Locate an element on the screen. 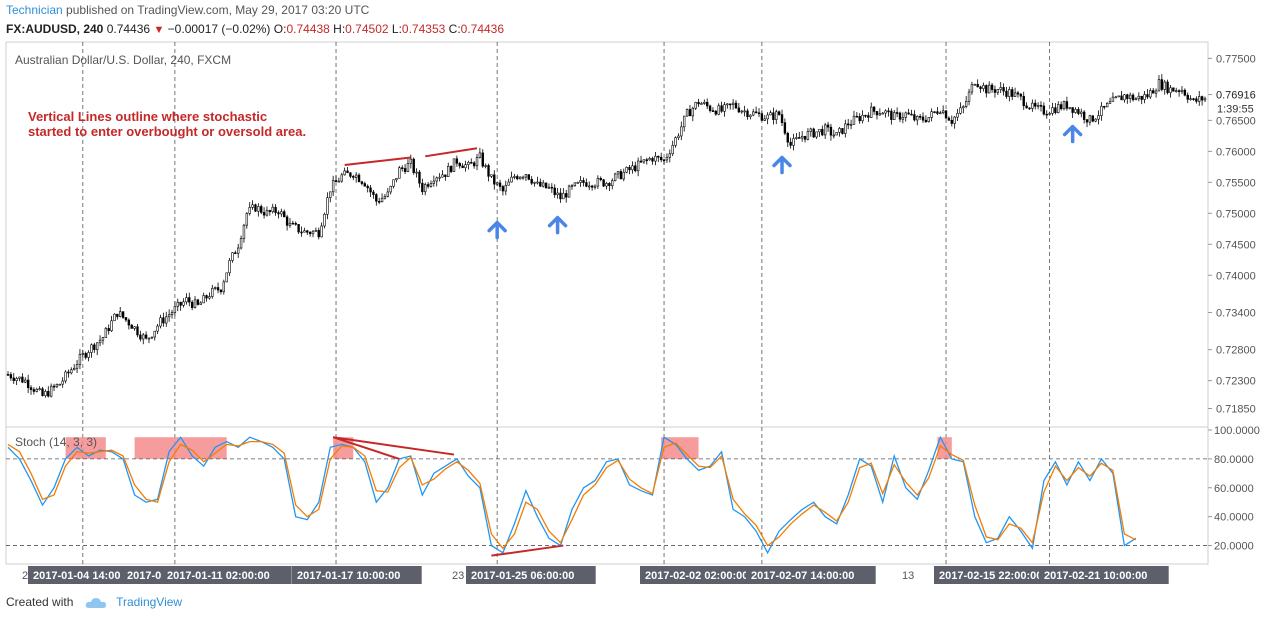  close-label: C: is located at coordinates (454, 29).